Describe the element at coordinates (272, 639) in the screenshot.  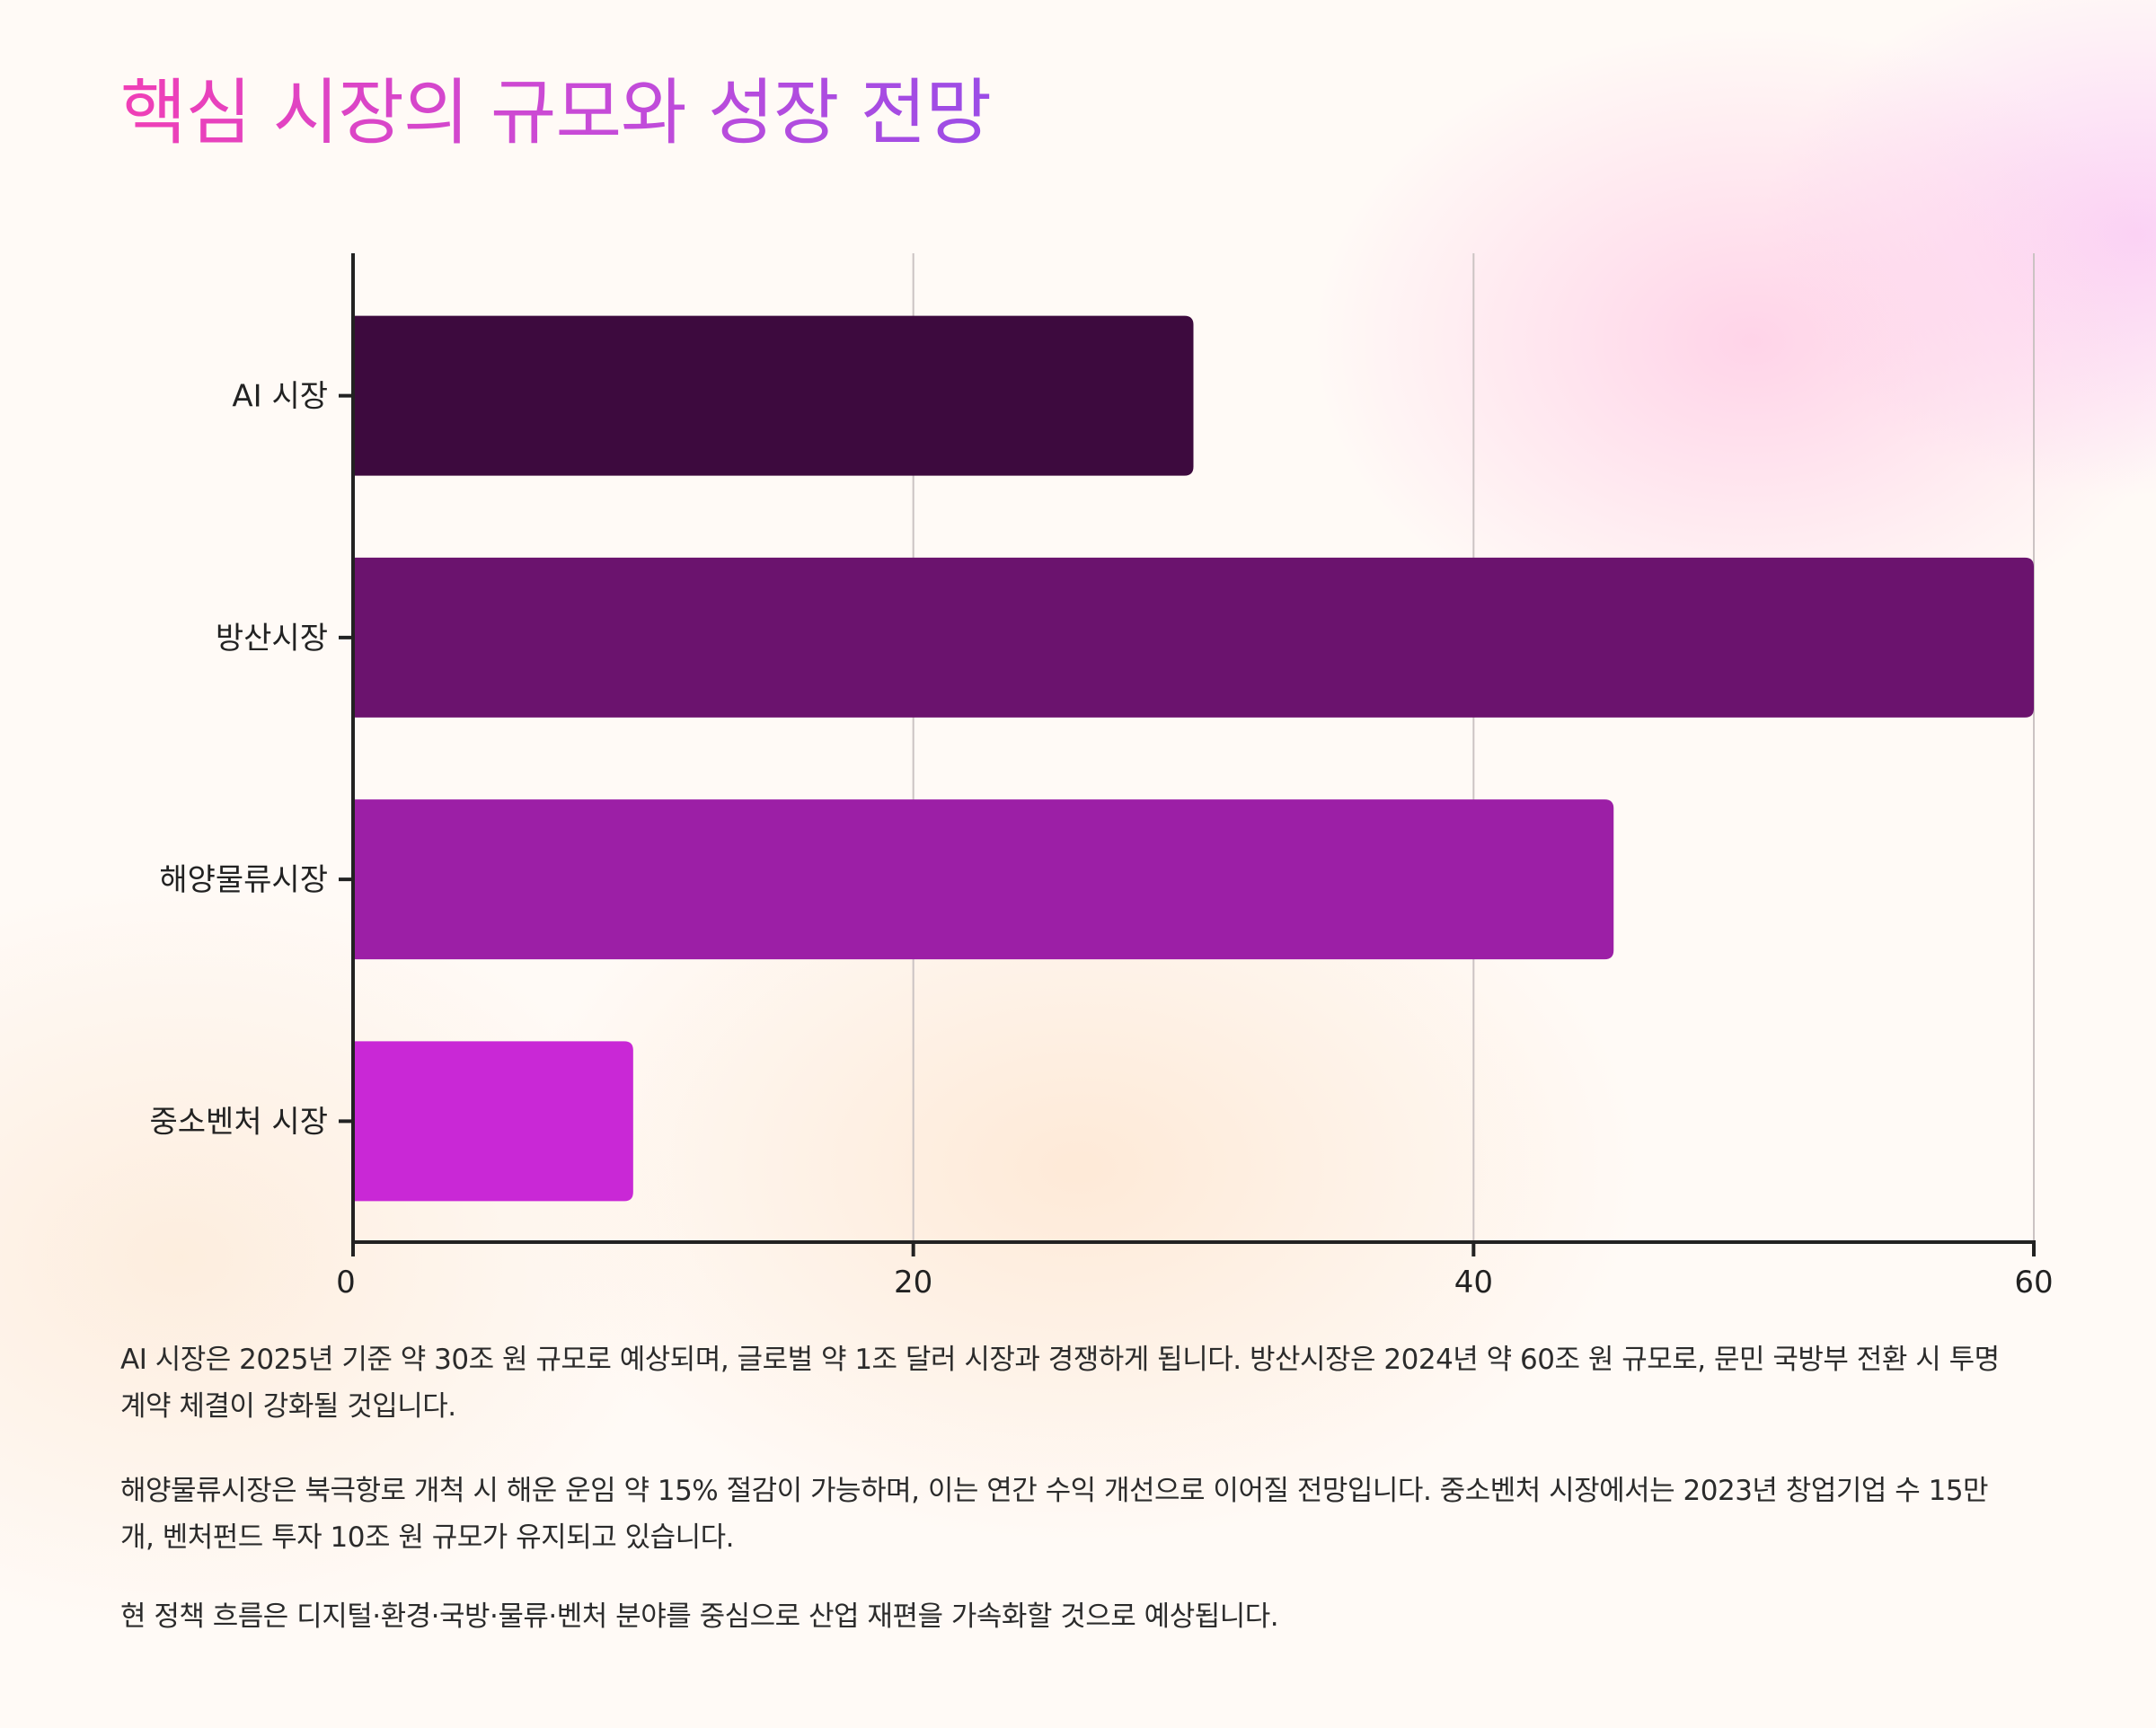
I see `y-tick-label-1: 방산시장` at that location.